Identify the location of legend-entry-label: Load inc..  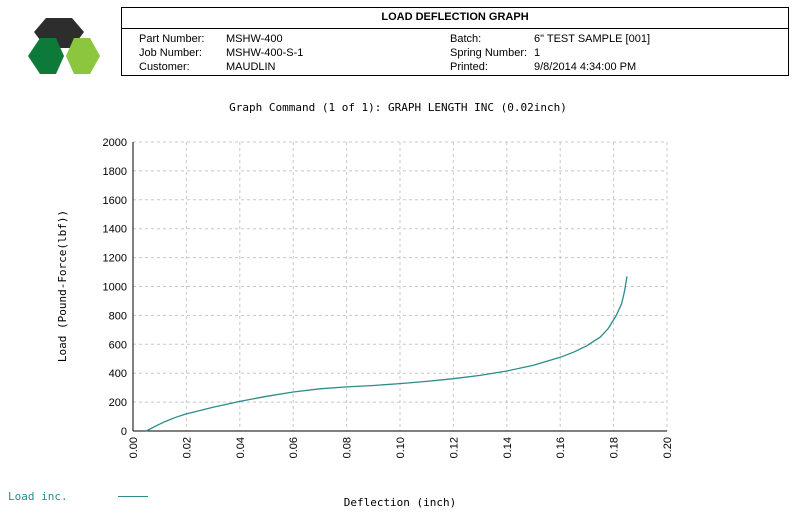
(38, 496).